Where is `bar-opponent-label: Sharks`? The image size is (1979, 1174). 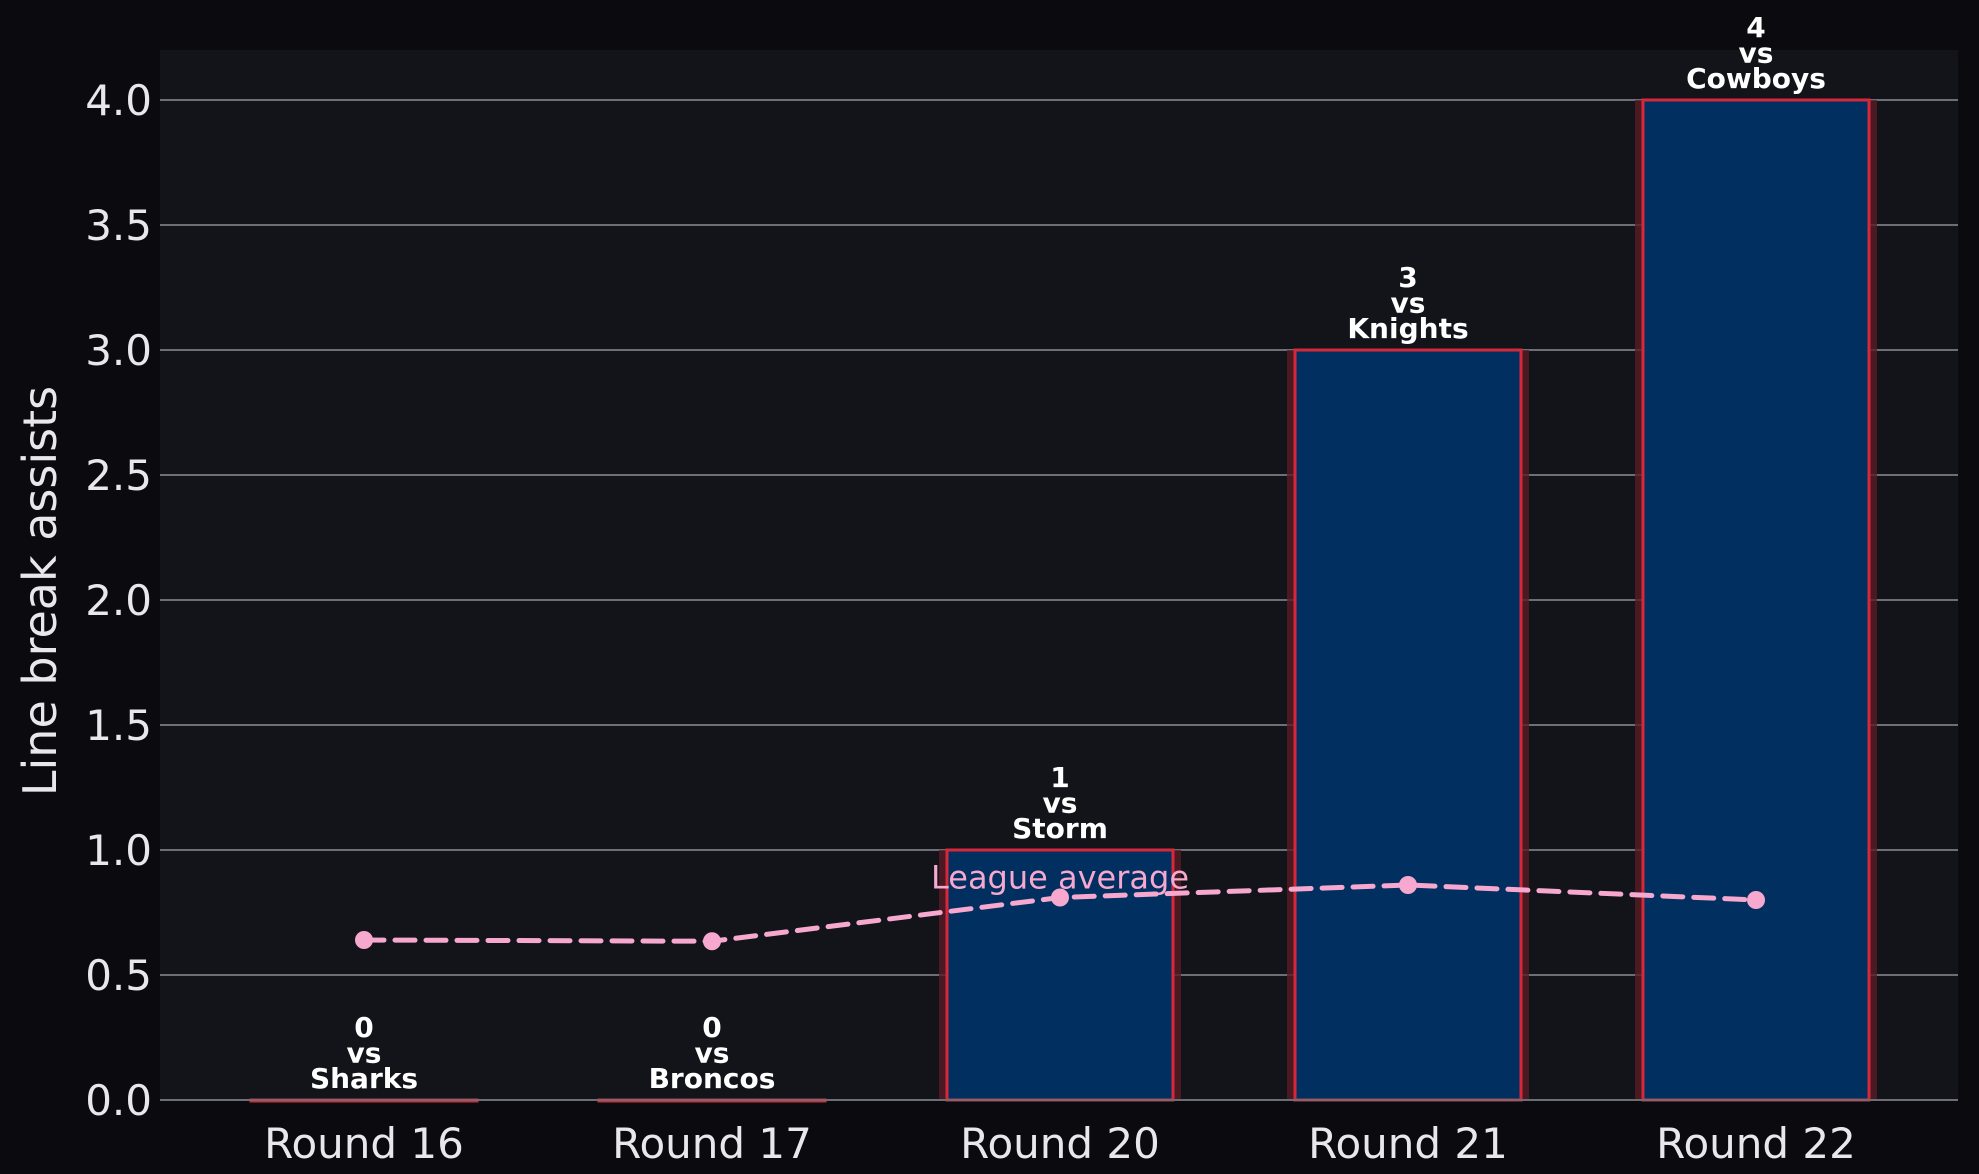 bar-opponent-label: Sharks is located at coordinates (364, 1078).